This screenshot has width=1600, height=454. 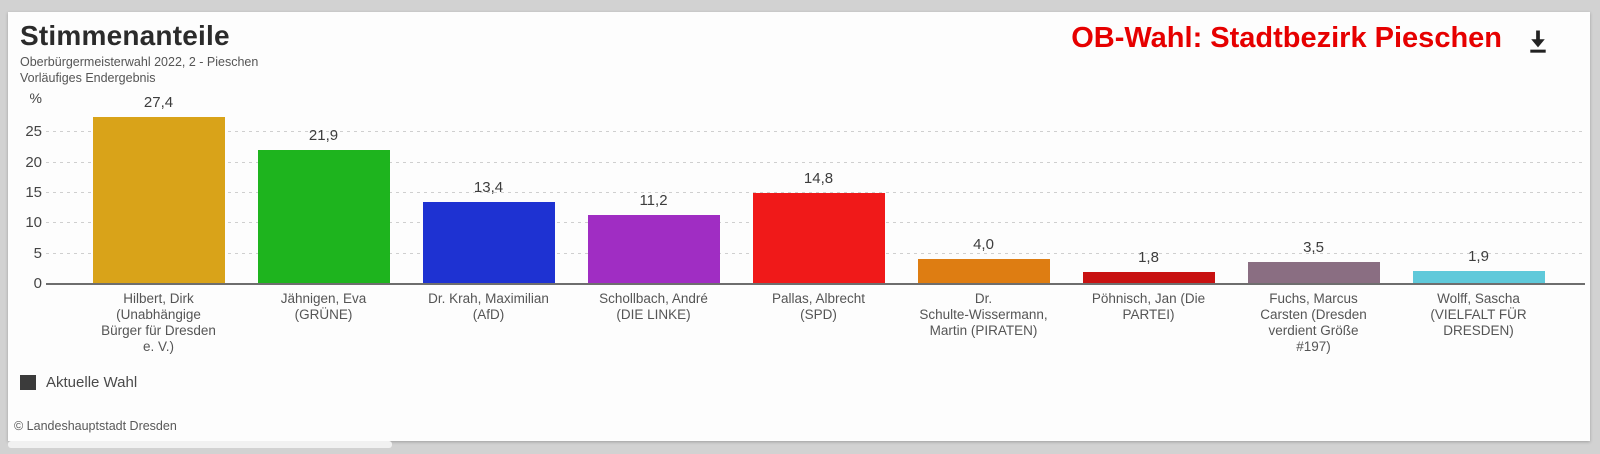 What do you see at coordinates (33, 132) in the screenshot?
I see `y-tick-label-25: 25` at bounding box center [33, 132].